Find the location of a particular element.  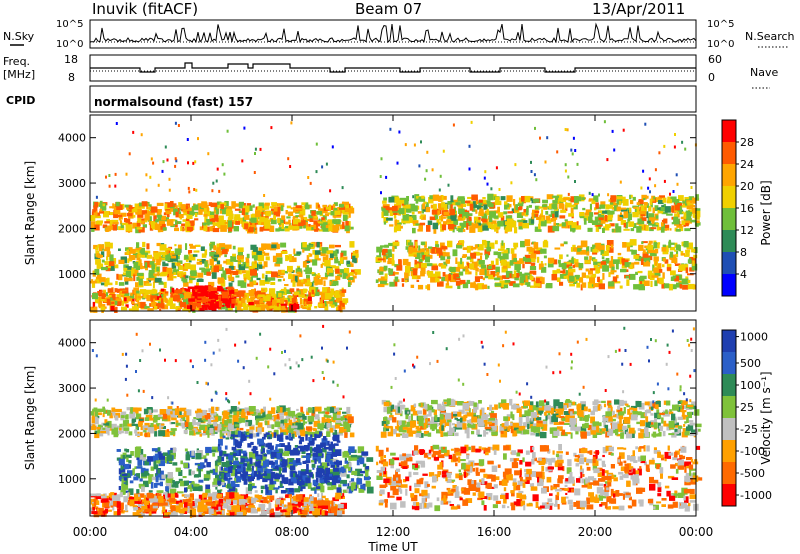

cpid-label: CPID is located at coordinates (20, 100).